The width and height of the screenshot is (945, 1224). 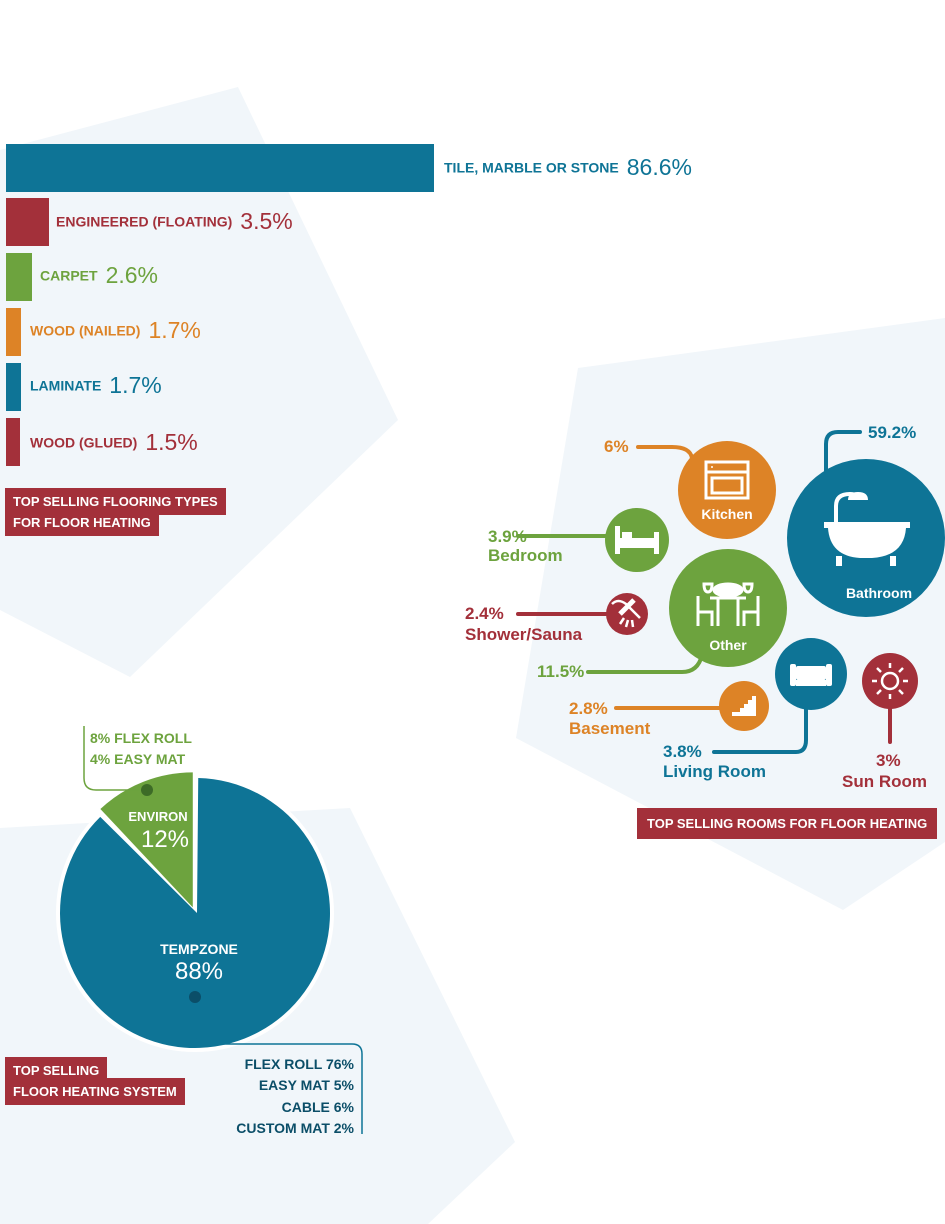 I want to click on environ-breakdown-2: 4% EASY MAT, so click(x=138, y=759).